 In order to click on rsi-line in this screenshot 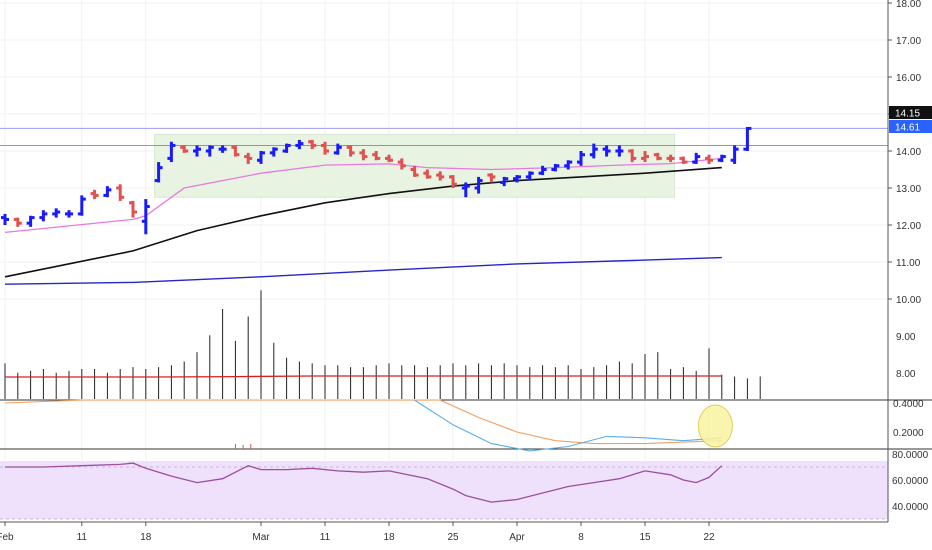, I will do `click(364, 482)`.